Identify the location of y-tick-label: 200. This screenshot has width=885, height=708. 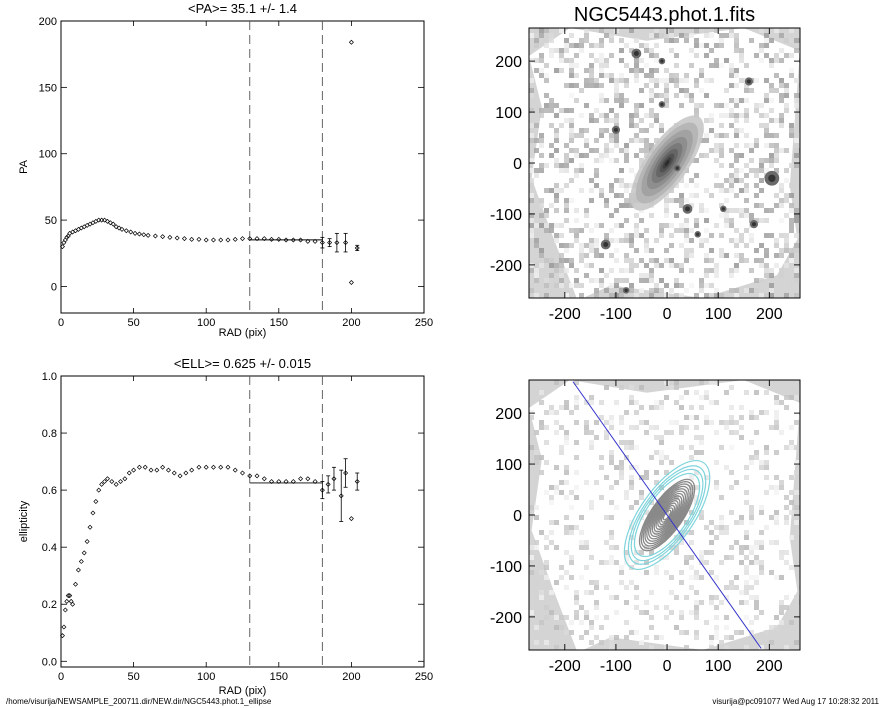
(48, 22).